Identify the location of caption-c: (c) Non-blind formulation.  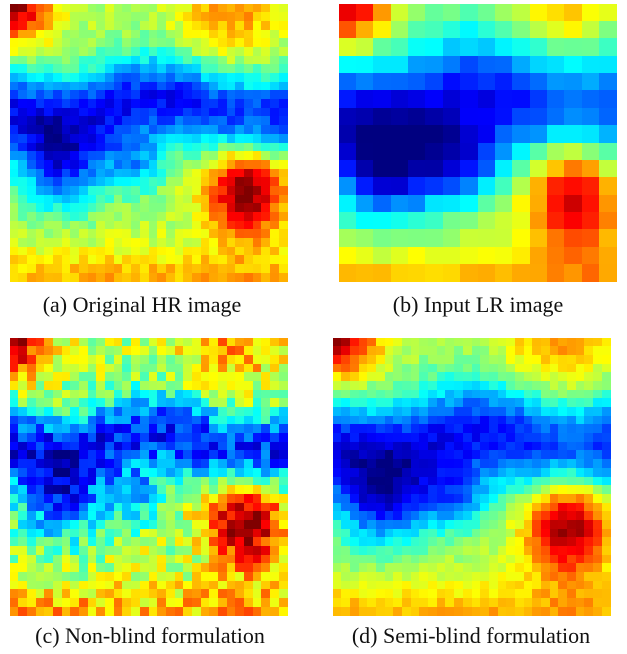
(150, 635).